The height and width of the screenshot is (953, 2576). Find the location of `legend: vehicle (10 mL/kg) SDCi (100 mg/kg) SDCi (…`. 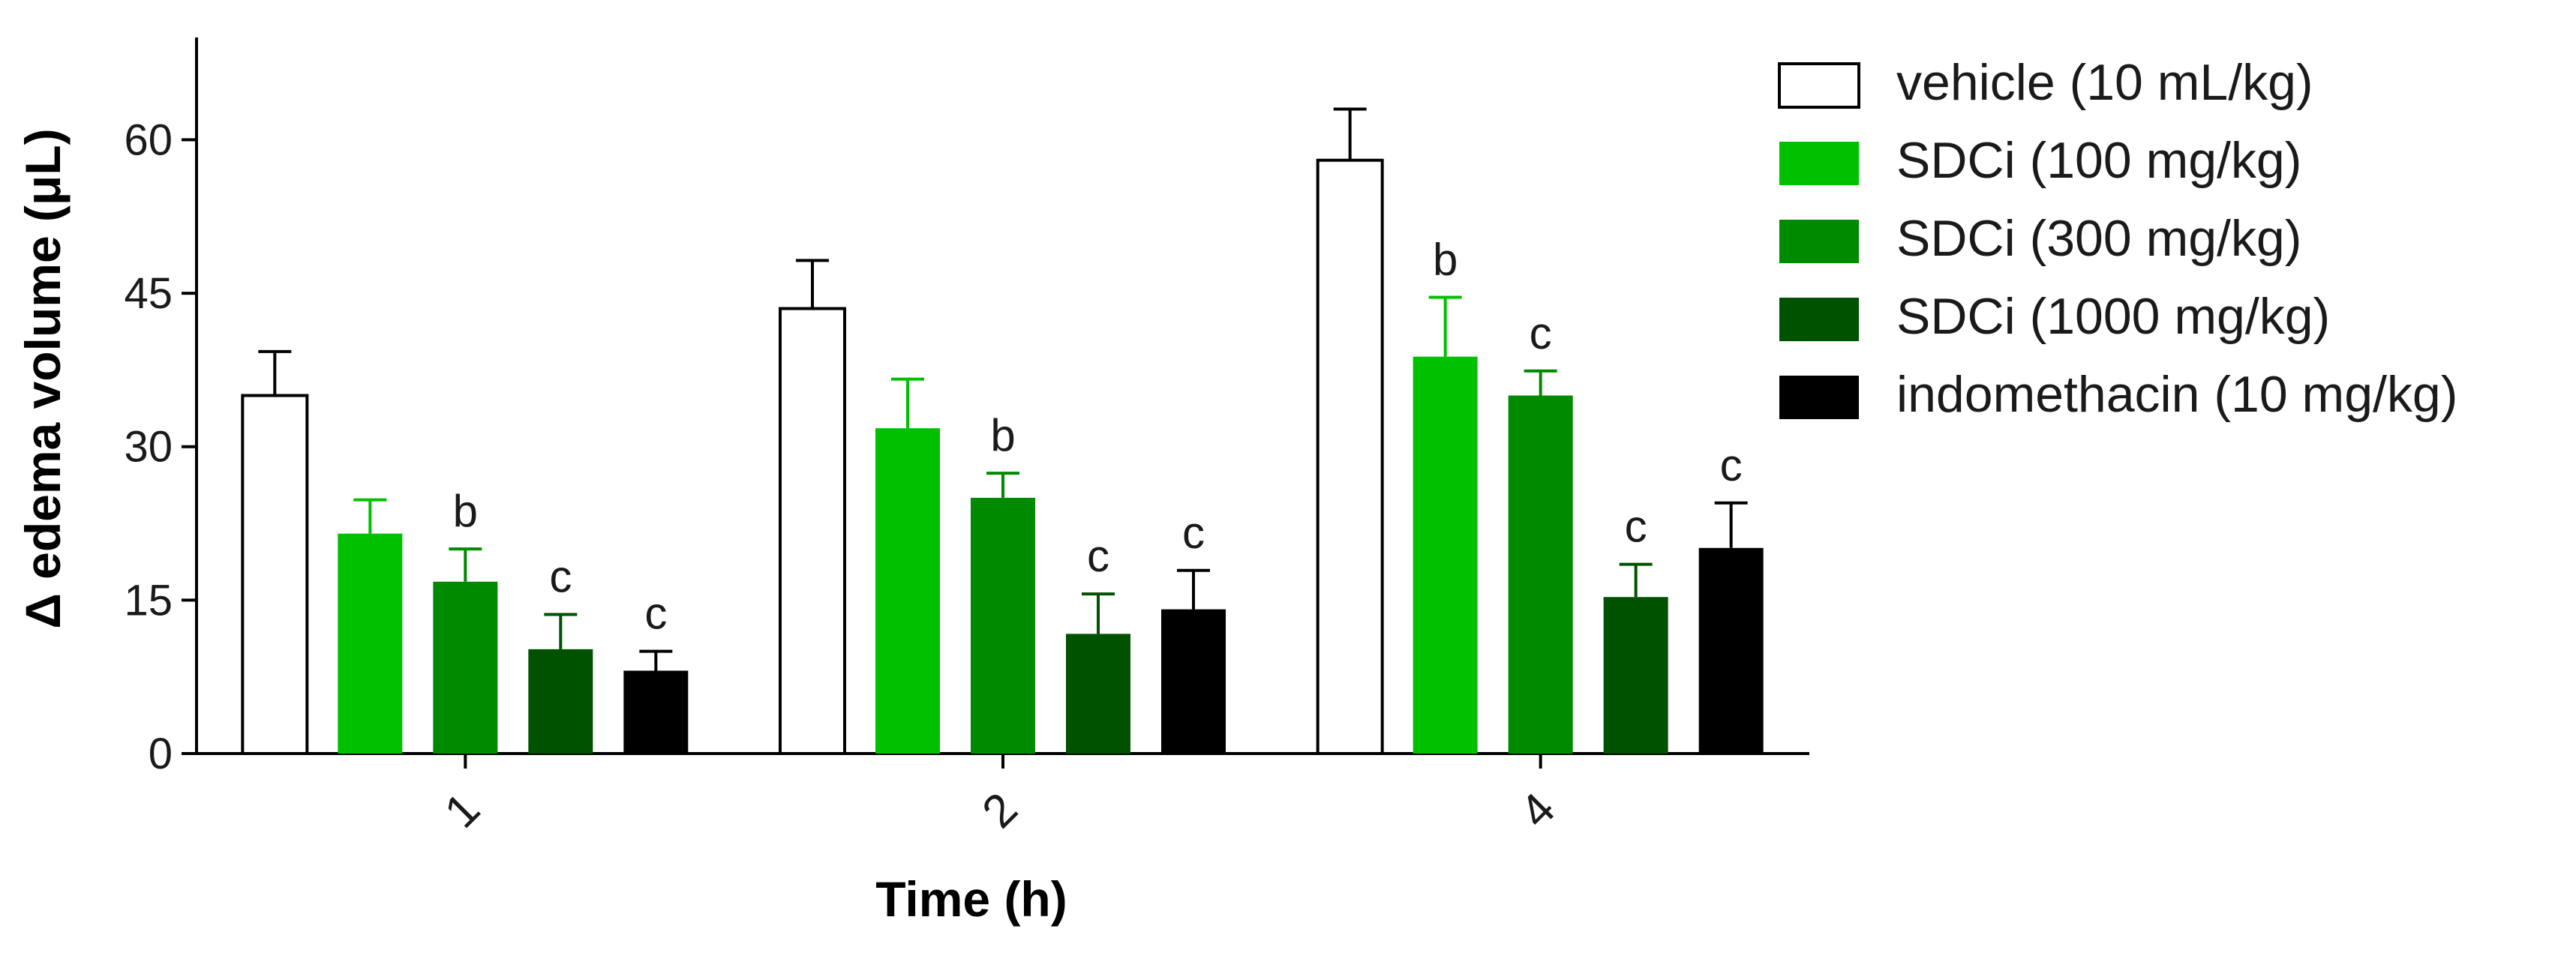

legend: vehicle (10 mL/kg) SDCi (100 mg/kg) SDCi (… is located at coordinates (2117, 238).